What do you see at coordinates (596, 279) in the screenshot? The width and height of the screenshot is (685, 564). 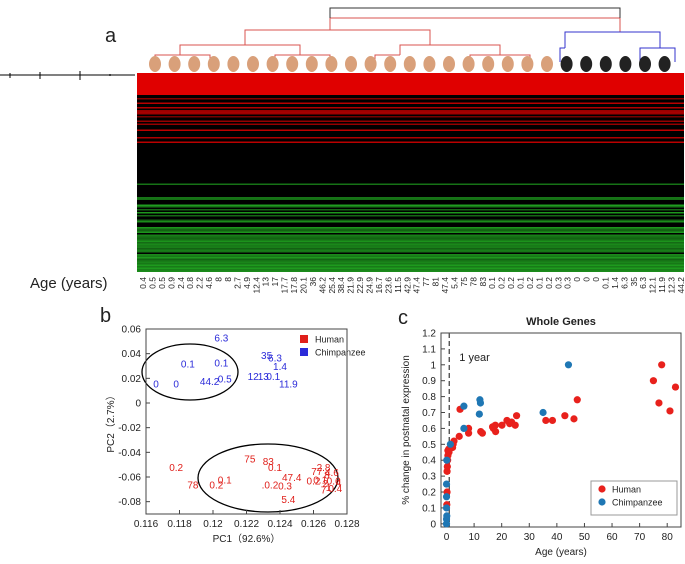 I see `x-tick-label: 0` at bounding box center [596, 279].